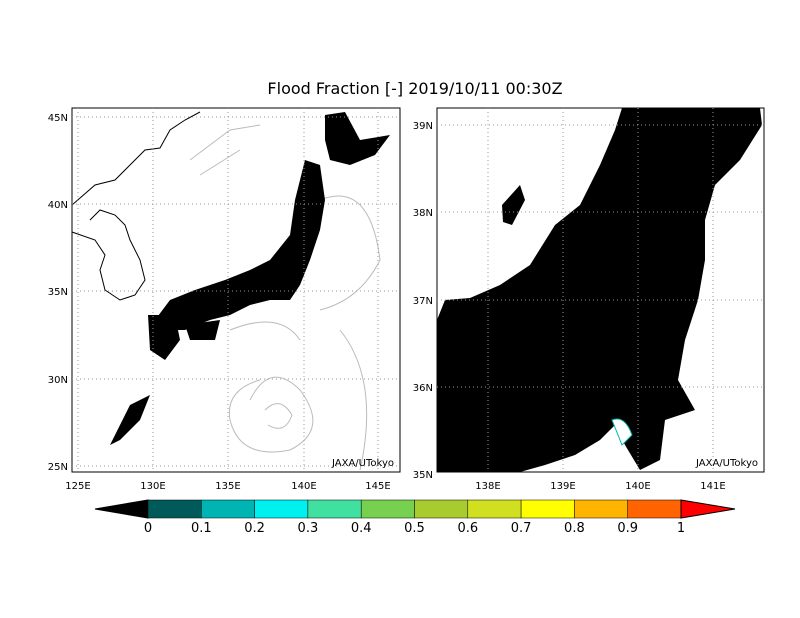 The height and width of the screenshot is (618, 800). I want to click on colorbar-label: 0.8, so click(574, 528).